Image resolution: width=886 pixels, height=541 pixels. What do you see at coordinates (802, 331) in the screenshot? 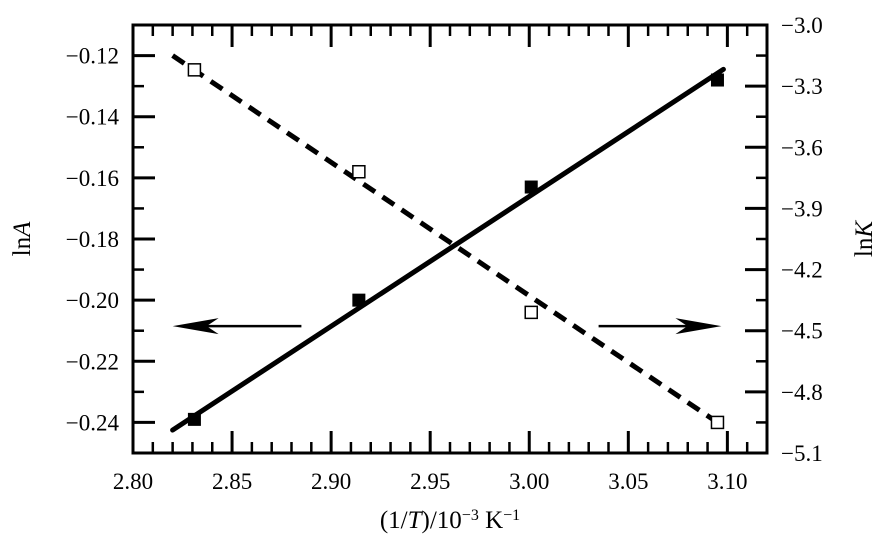
I see `y-right-tick-label: −4.5` at bounding box center [802, 331].